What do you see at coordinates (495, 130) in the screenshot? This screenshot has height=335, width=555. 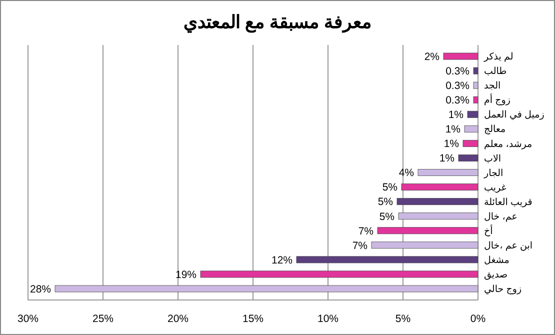 I see `y-tick-label: معالج` at bounding box center [495, 130].